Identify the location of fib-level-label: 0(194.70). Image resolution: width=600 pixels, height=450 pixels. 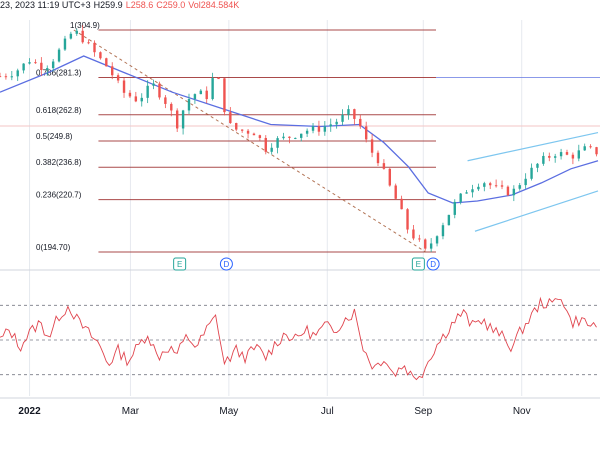
(53, 247).